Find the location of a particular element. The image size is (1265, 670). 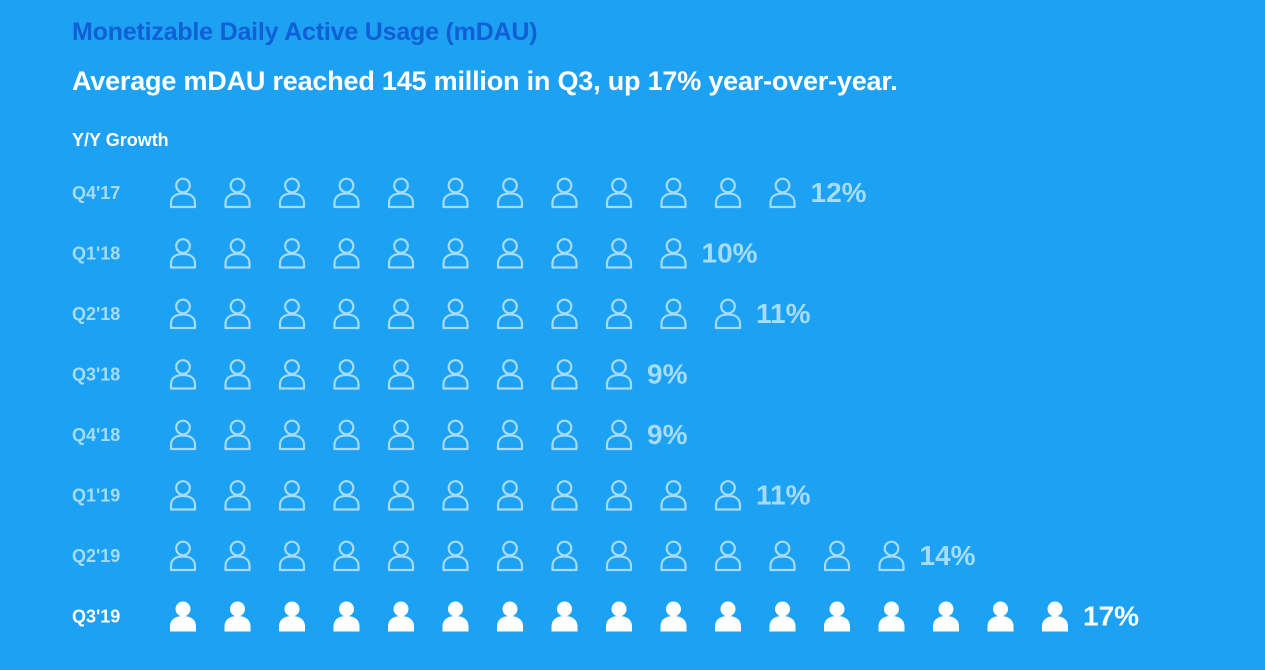

tick-label: Q4'17 is located at coordinates (96, 193).